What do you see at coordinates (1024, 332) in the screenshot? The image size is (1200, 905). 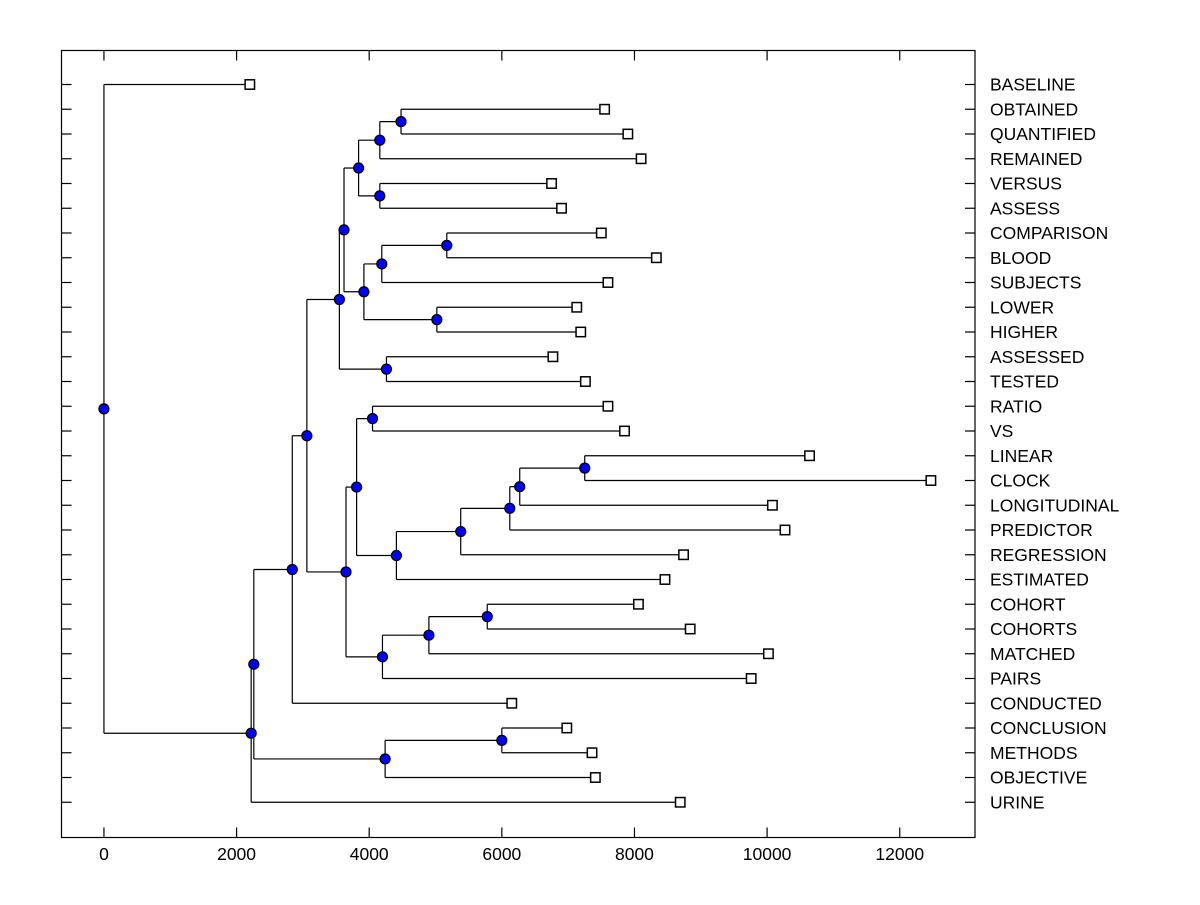 I see `leaf-label: HIGHER` at bounding box center [1024, 332].